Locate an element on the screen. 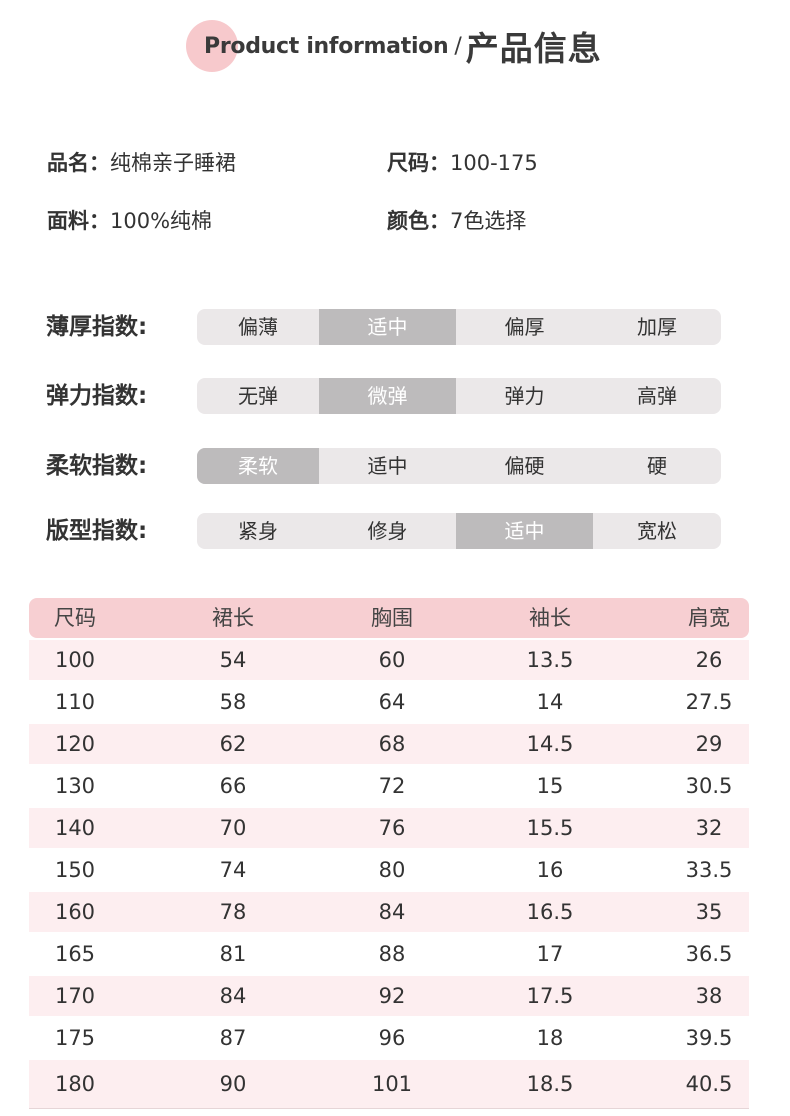 Image resolution: width=790 pixels, height=1116 pixels. table-cell: 17.5 is located at coordinates (550, 996).